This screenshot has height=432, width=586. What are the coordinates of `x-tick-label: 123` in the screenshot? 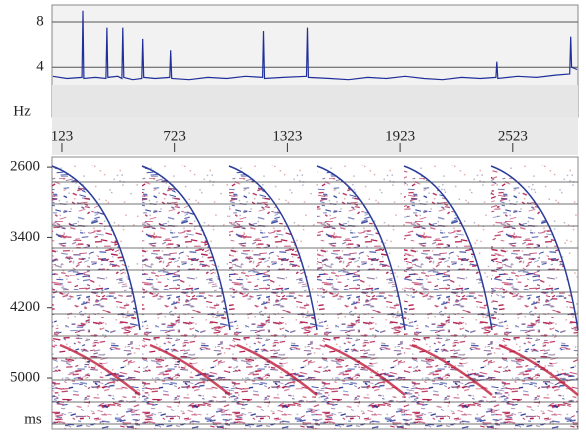 It's located at (62, 136).